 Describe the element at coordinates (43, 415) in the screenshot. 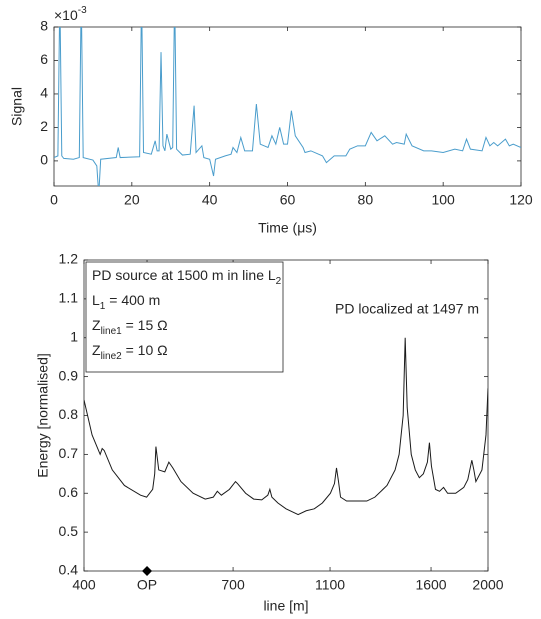

I see `y-axis-label: Energy [normalised]` at that location.